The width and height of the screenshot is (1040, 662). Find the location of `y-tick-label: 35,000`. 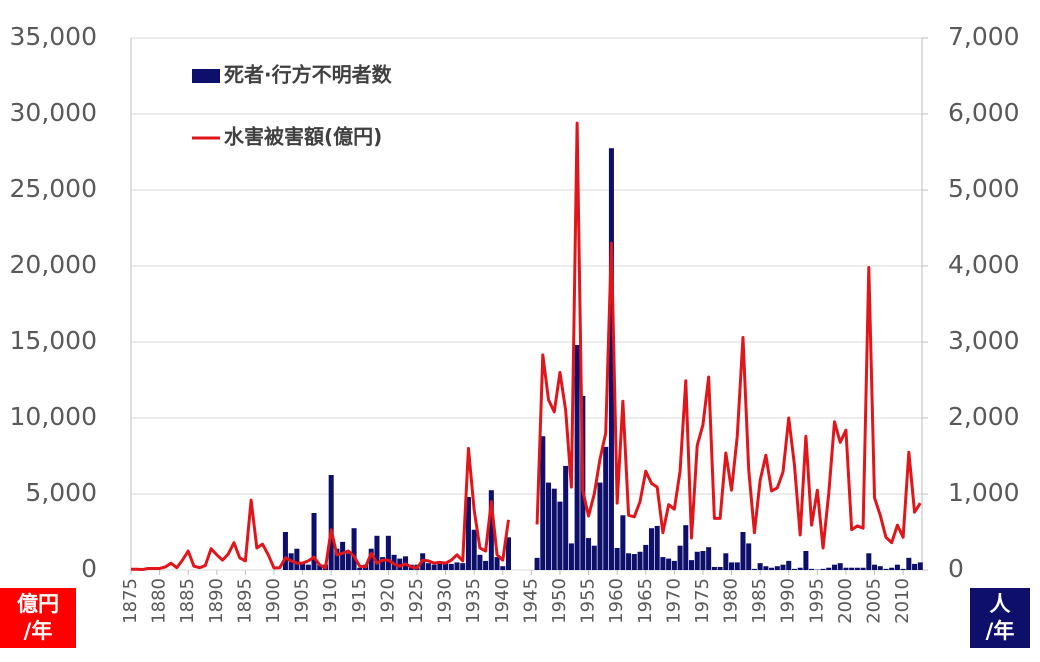

y-tick-label: 35,000 is located at coordinates (53, 36).